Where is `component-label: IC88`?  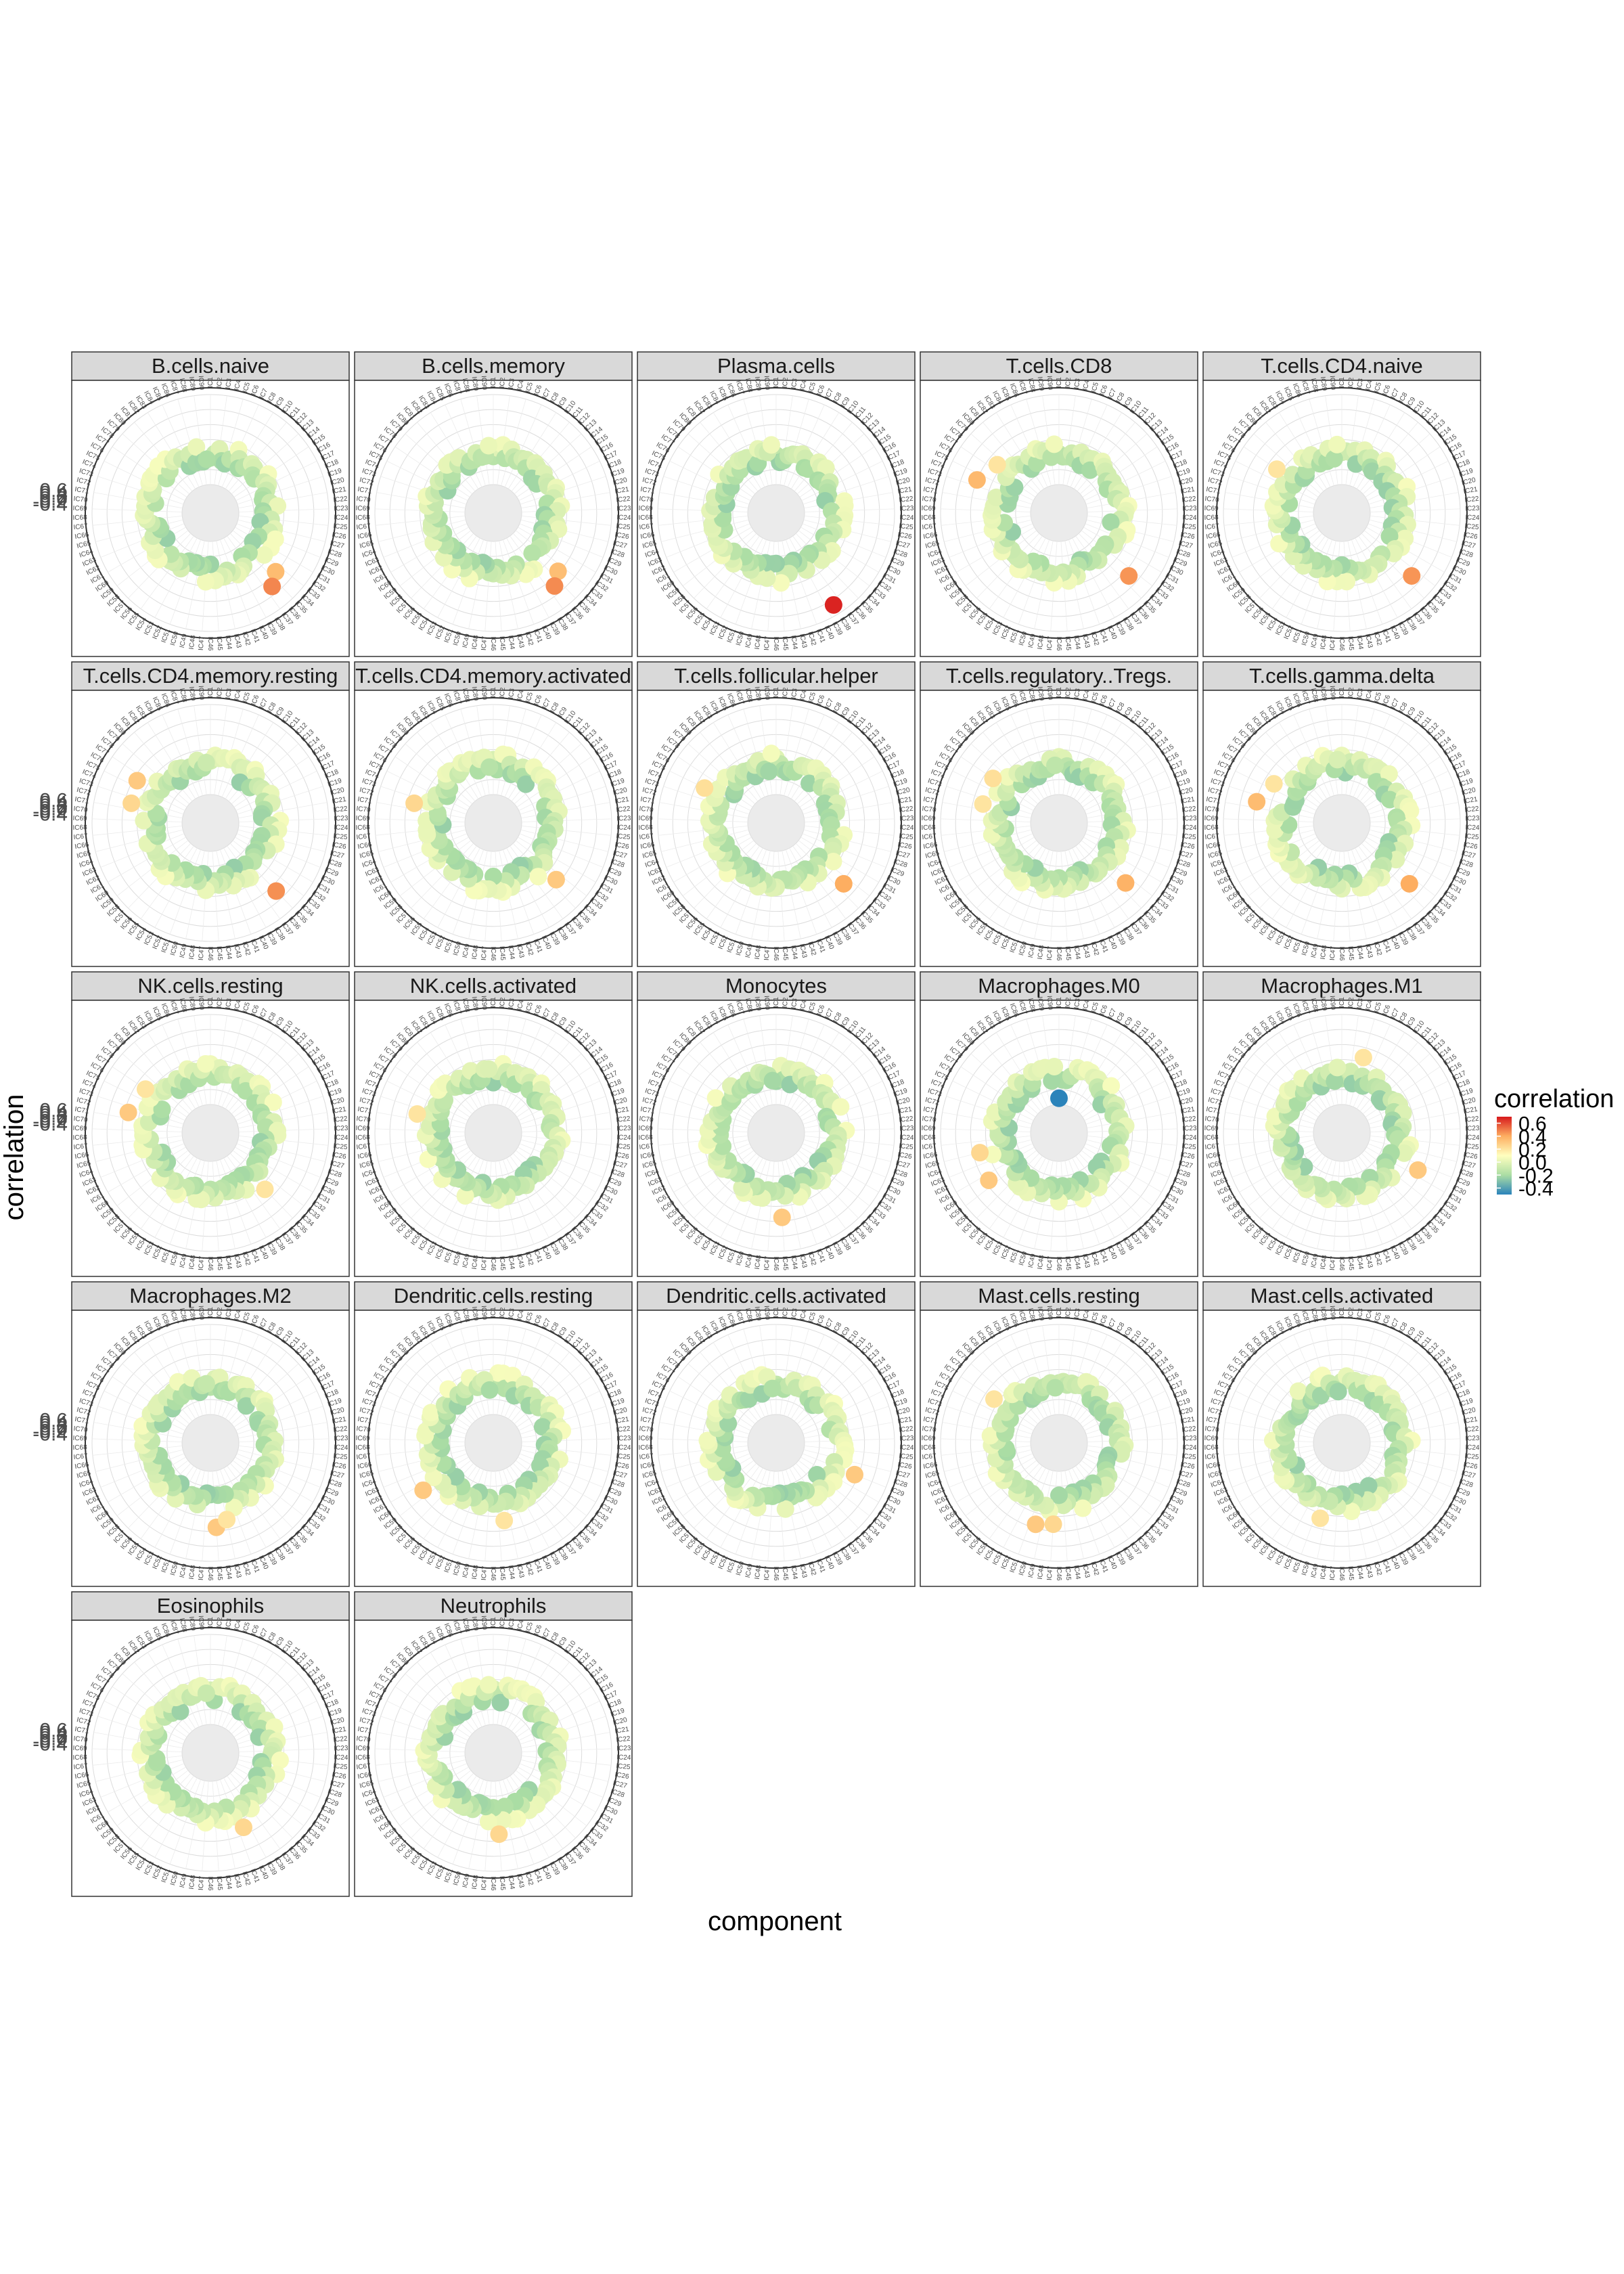
component-label: IC88 is located at coordinates (183, 385).